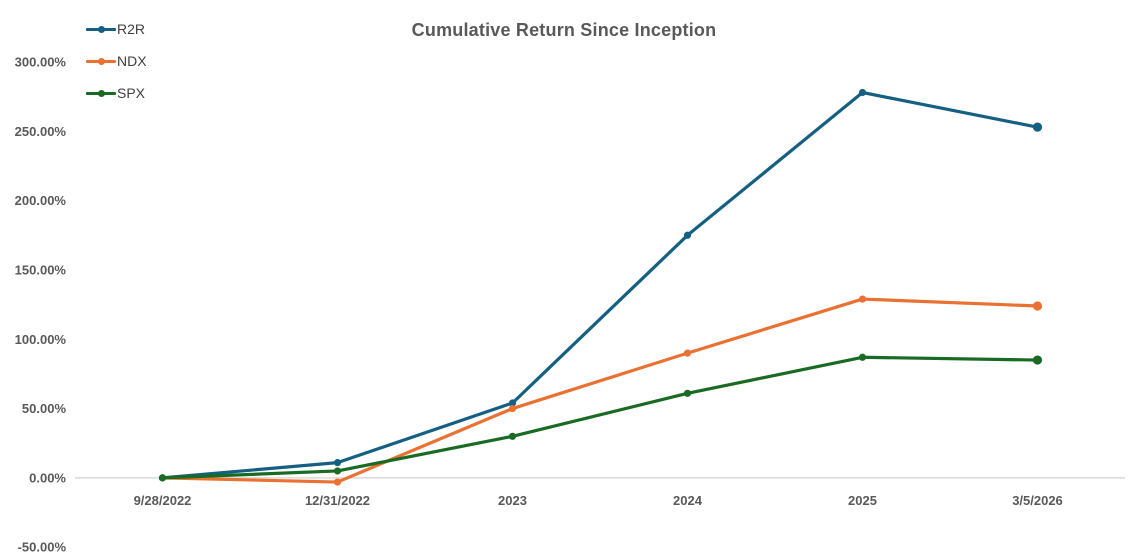 The width and height of the screenshot is (1128, 557). Describe the element at coordinates (41, 339) in the screenshot. I see `y-tick-label: 100.00%` at that location.